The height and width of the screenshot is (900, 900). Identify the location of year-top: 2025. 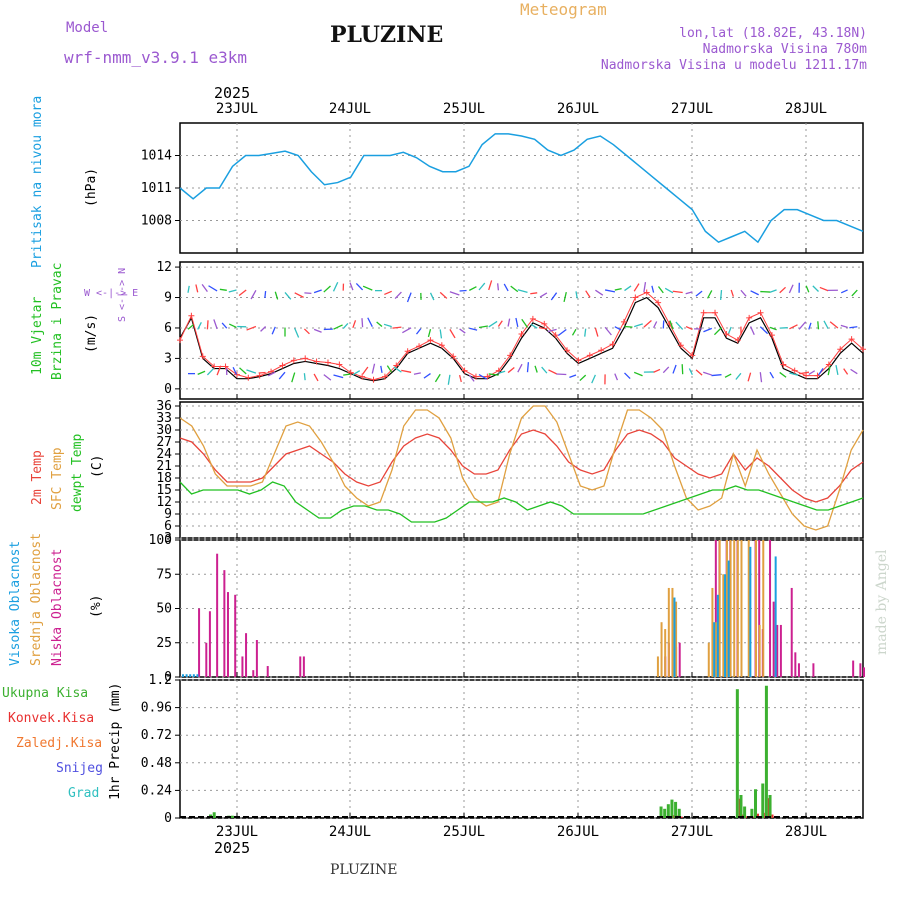
(232, 93).